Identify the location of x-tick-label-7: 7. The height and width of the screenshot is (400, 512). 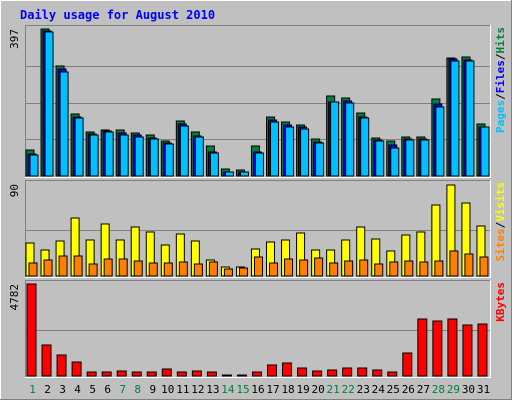
(122, 389).